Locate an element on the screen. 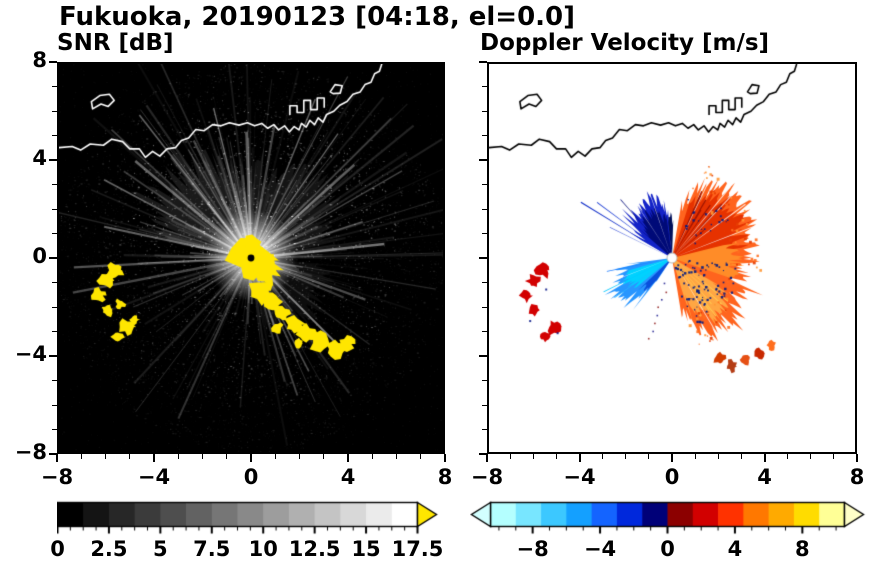 Image resolution: width=870 pixels, height=570 pixels. colorbar-tick-label: −8 is located at coordinates (532, 549).